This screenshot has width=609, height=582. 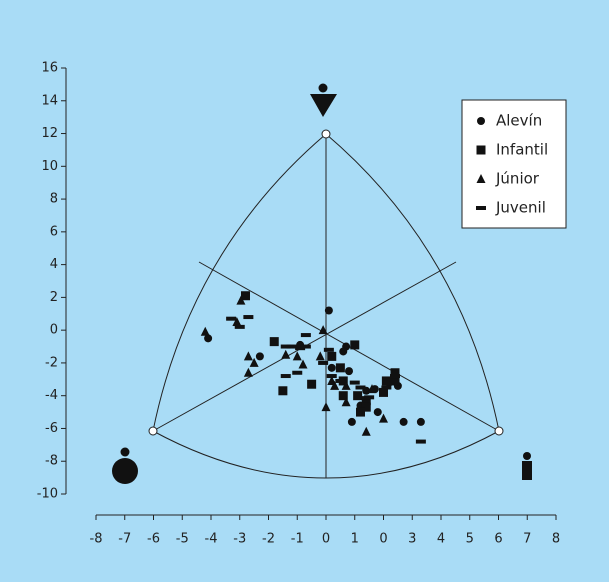 I want to click on right-arc, so click(x=412, y=282).